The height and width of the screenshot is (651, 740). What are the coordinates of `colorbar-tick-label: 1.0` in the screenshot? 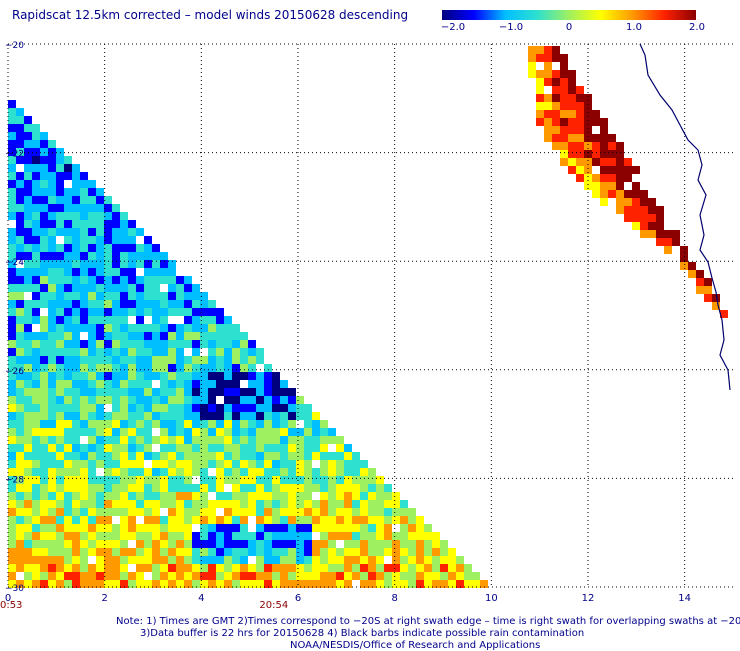 It's located at (634, 27).